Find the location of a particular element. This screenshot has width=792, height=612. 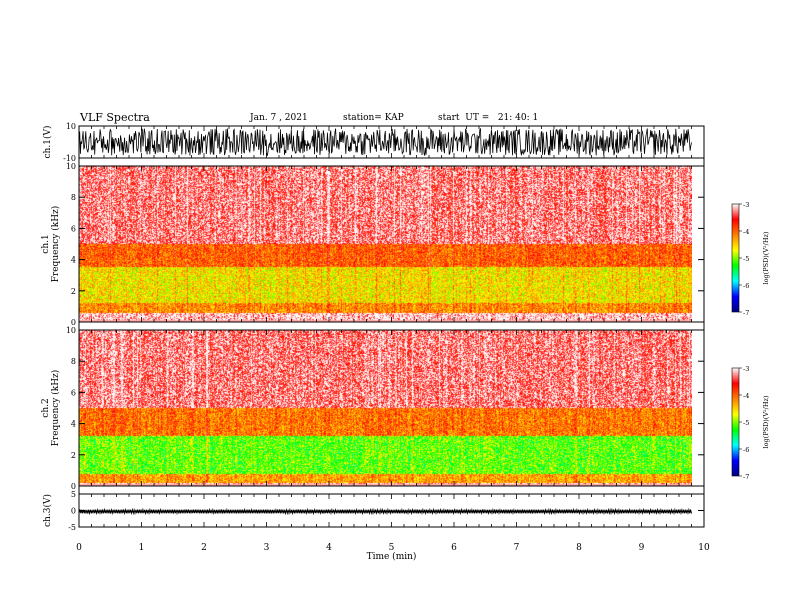

x-tick-label: 2 is located at coordinates (204, 548).